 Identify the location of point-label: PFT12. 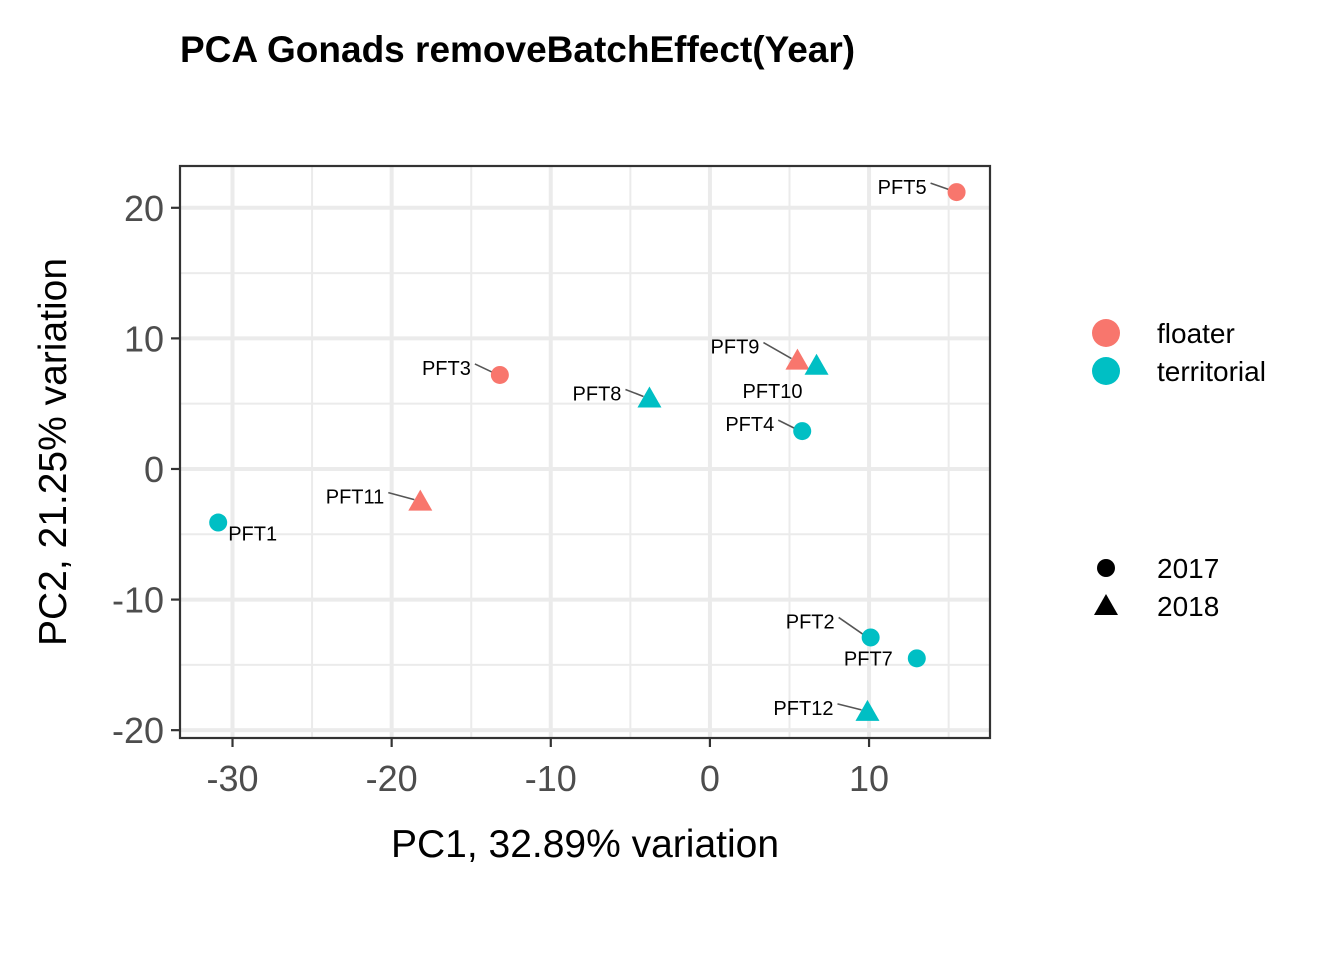
(803, 709).